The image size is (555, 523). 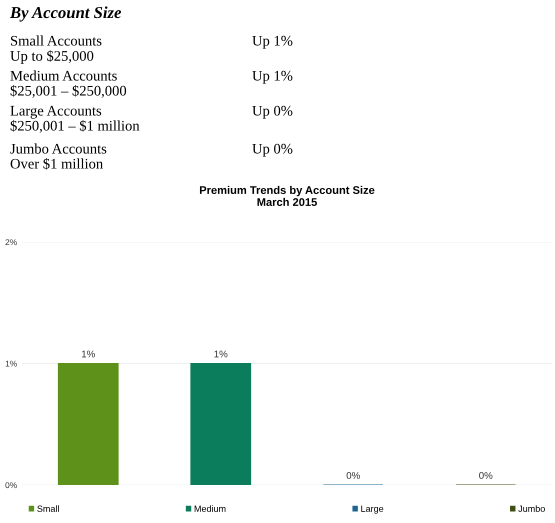 What do you see at coordinates (66, 14) in the screenshot?
I see `text: By Account Size` at bounding box center [66, 14].